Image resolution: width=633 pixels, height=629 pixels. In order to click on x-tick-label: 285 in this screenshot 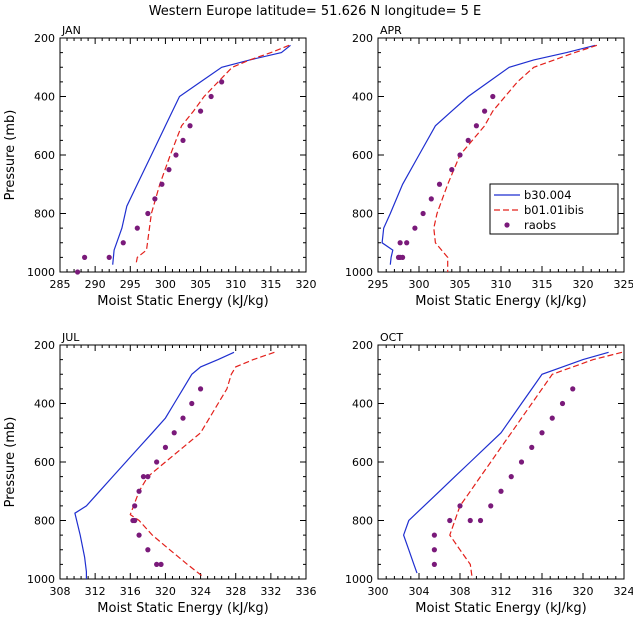, I will do `click(60, 284)`.